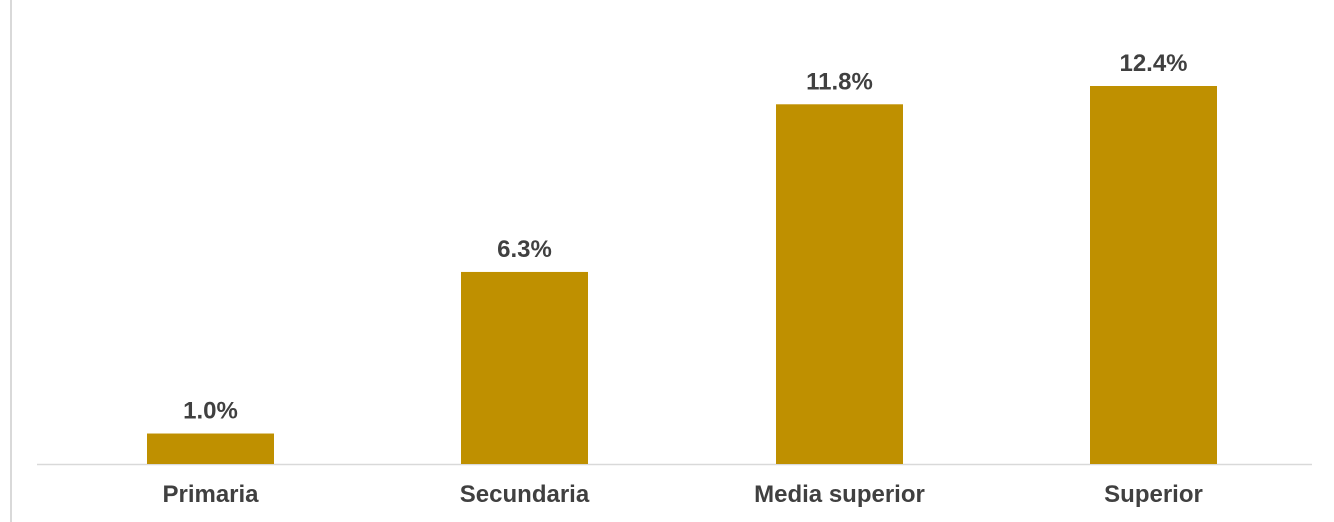 The height and width of the screenshot is (522, 1334). What do you see at coordinates (839, 81) in the screenshot?
I see `data-label-media-superior: 11.8%` at bounding box center [839, 81].